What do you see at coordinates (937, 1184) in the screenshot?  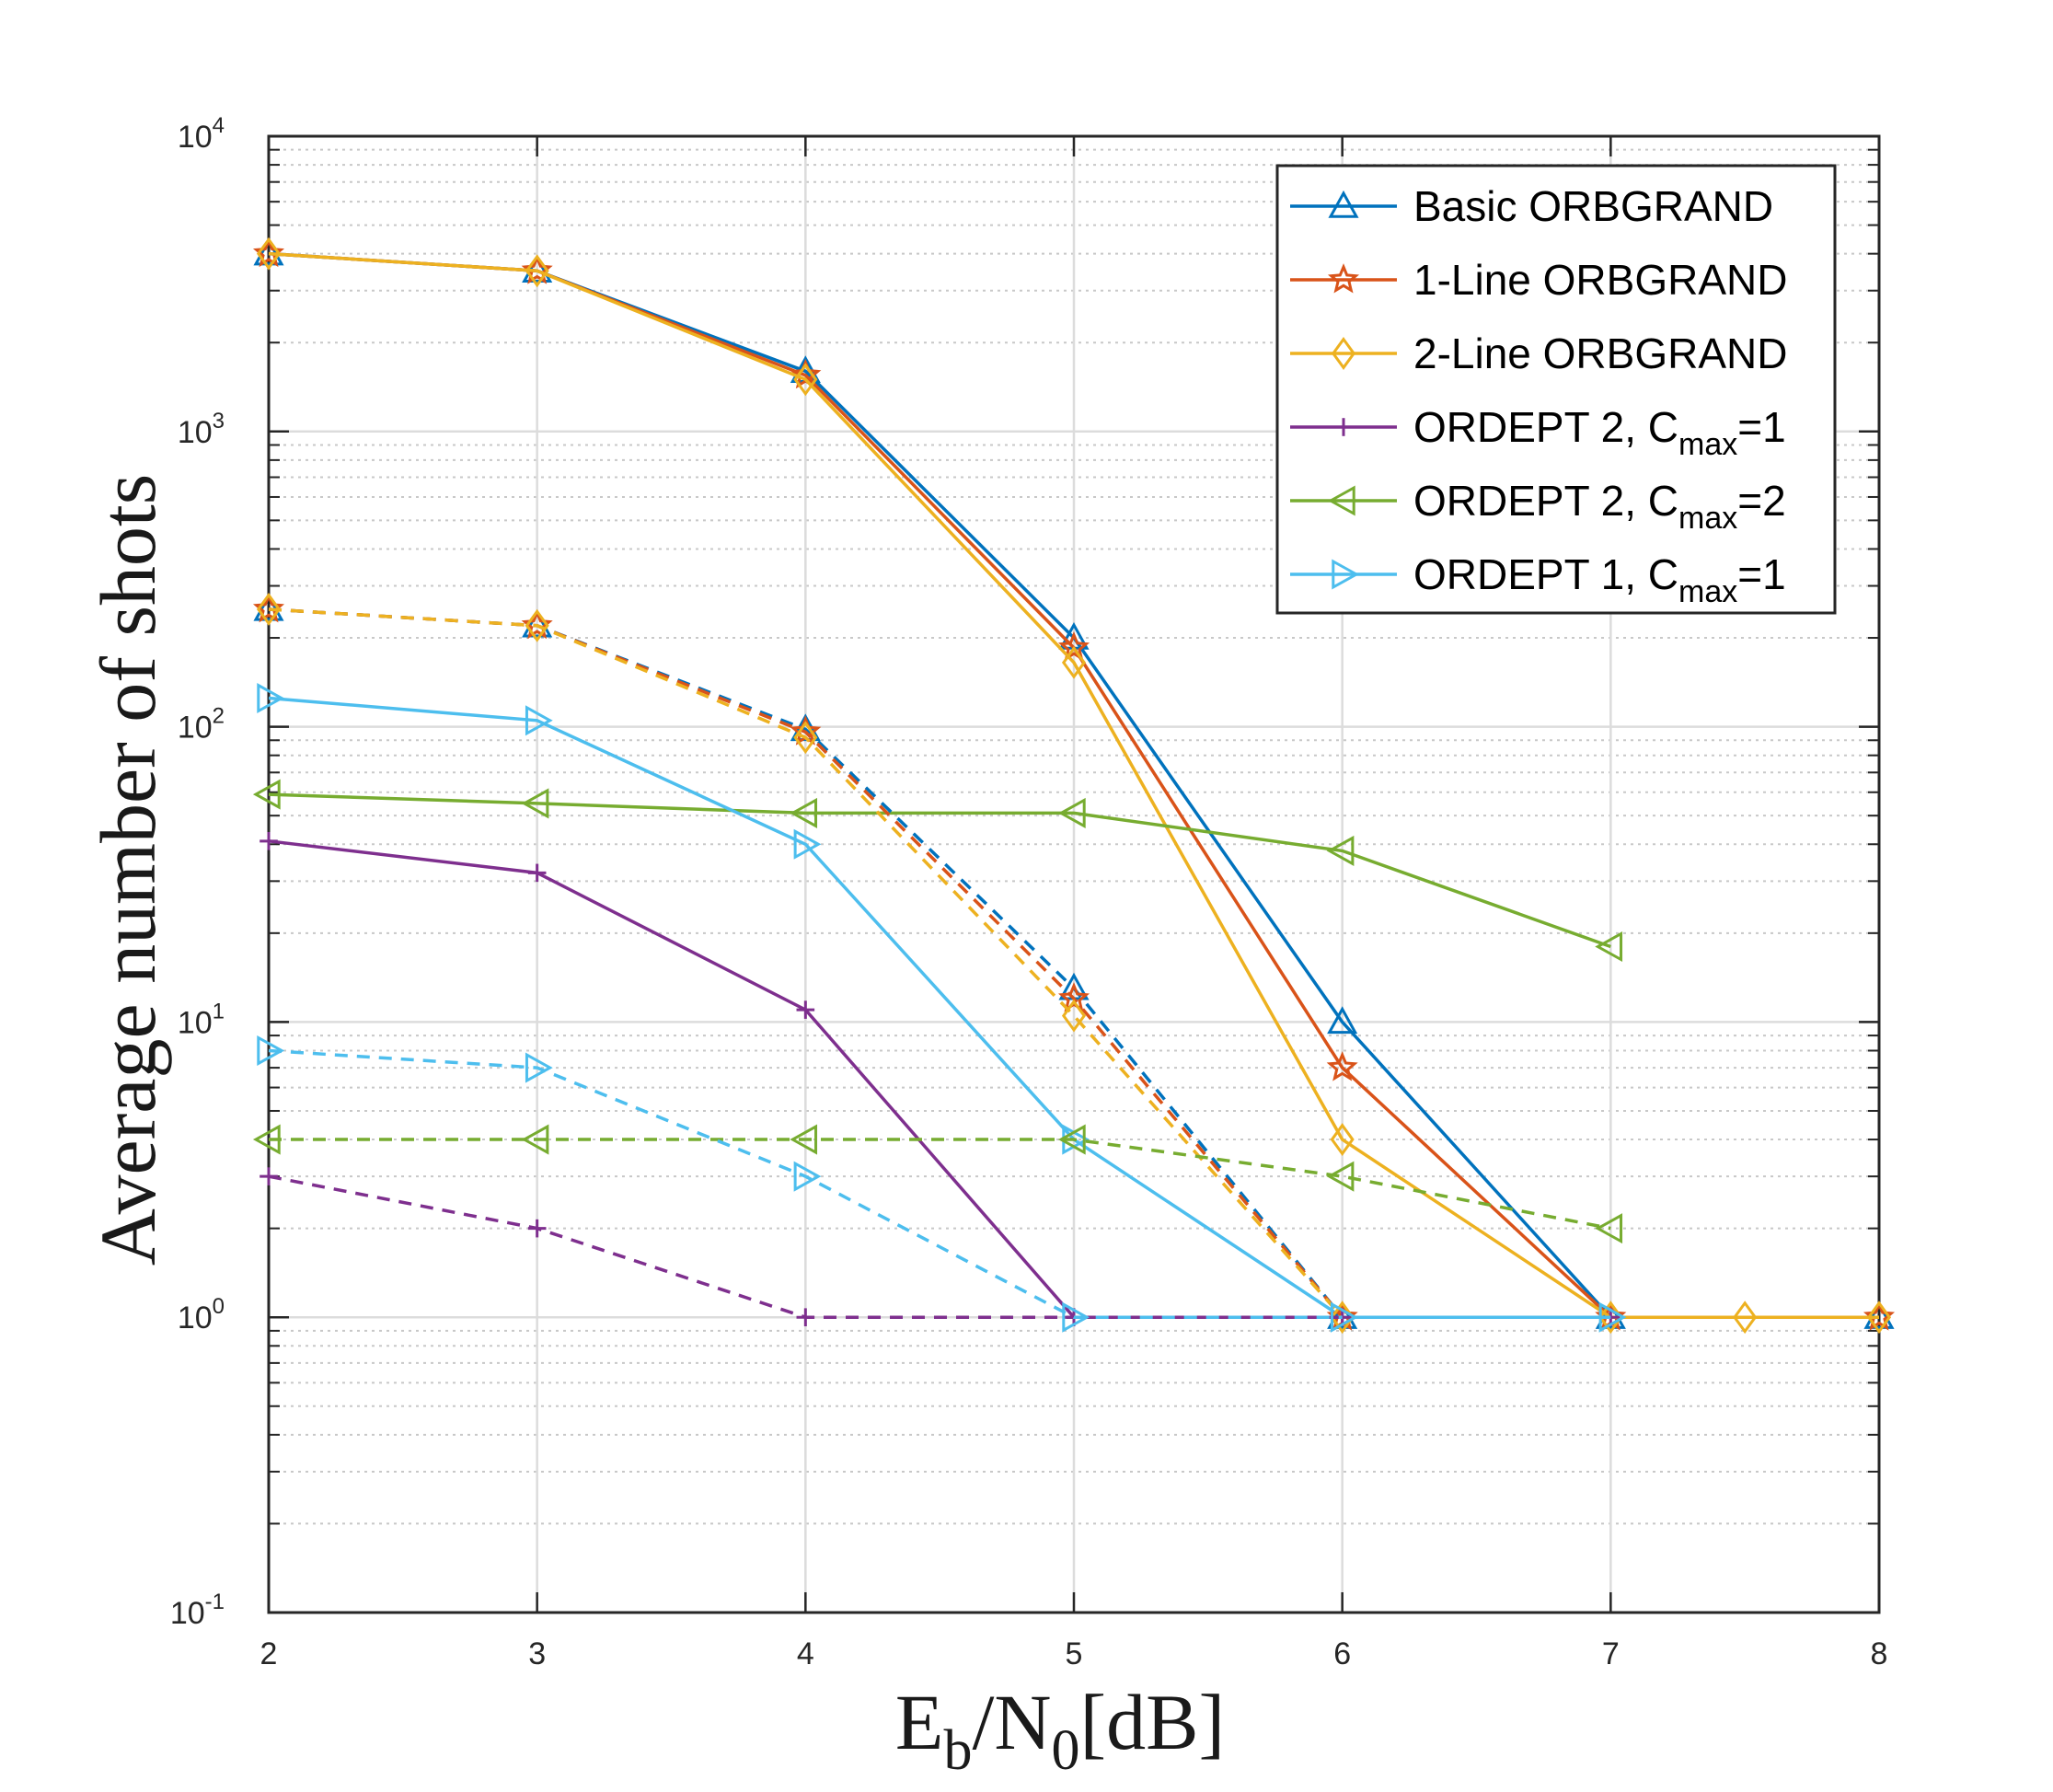 I see `series-ordept-2-cmax-2-dashed-` at bounding box center [937, 1184].